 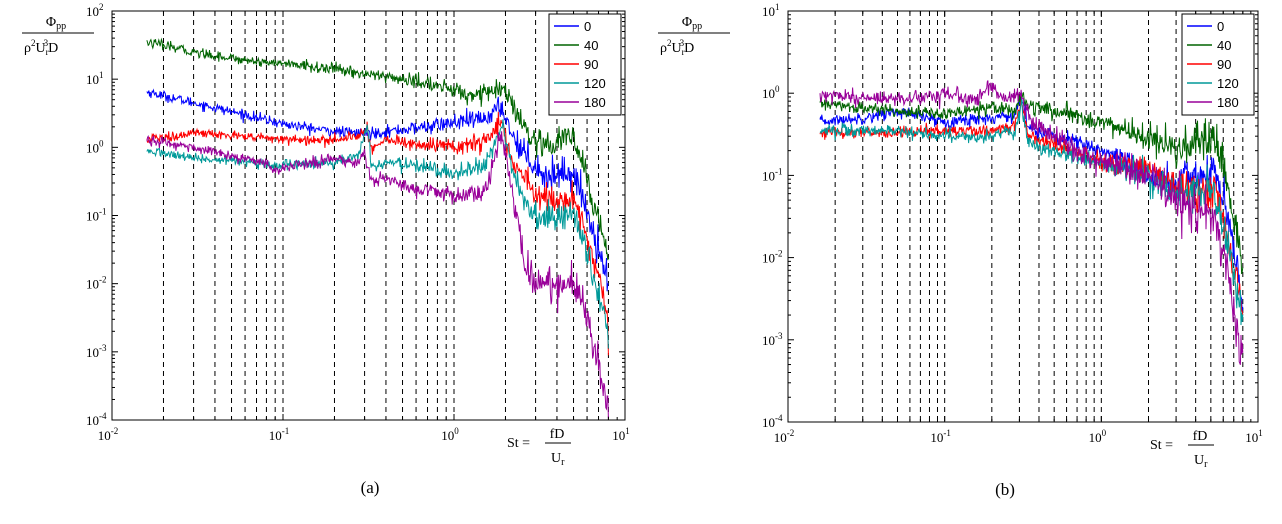 I want to click on x-tick-exponent: 0, so click(x=1104, y=433).